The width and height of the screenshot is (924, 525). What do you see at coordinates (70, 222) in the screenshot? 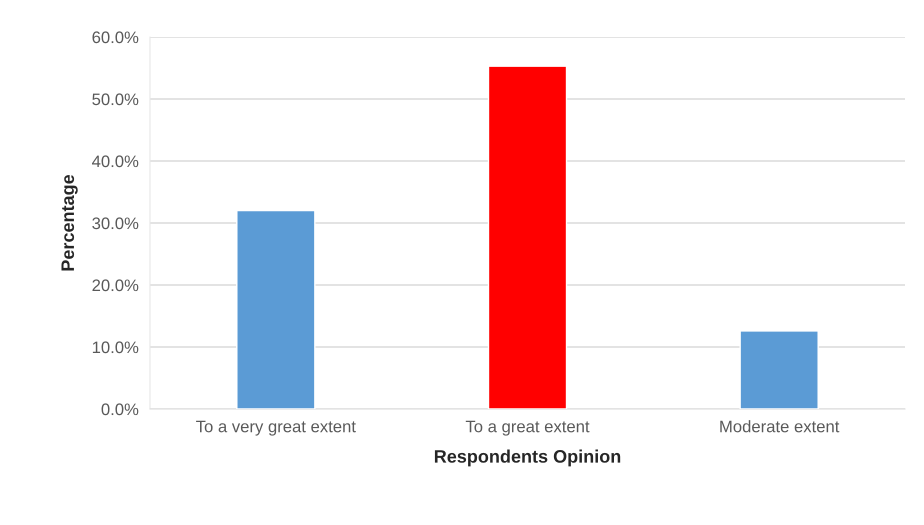
I see `y-axis-title: Percentage` at bounding box center [70, 222].